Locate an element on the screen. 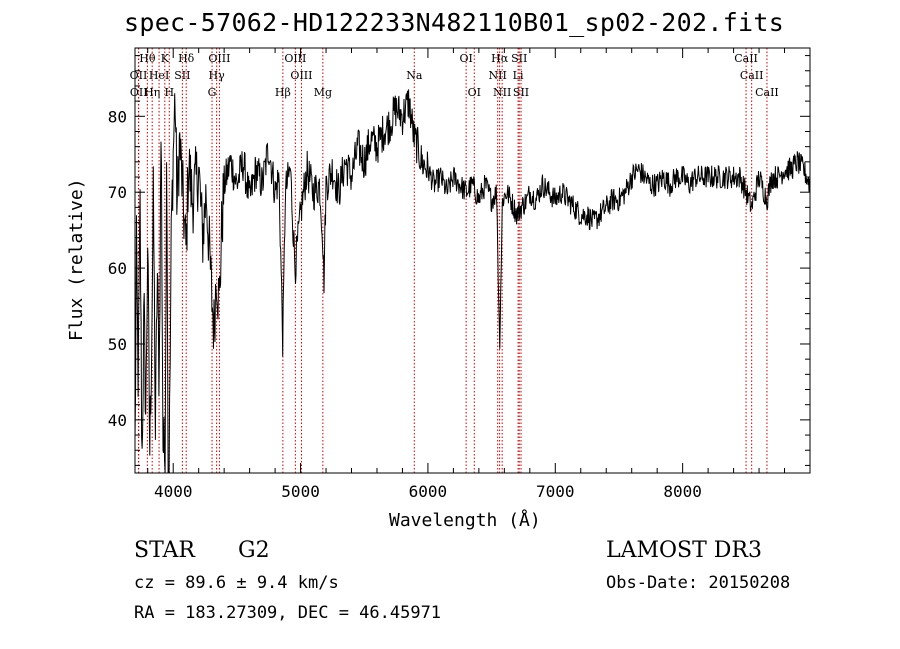 This screenshot has height=649, width=900. line-label-K: K is located at coordinates (165, 58).